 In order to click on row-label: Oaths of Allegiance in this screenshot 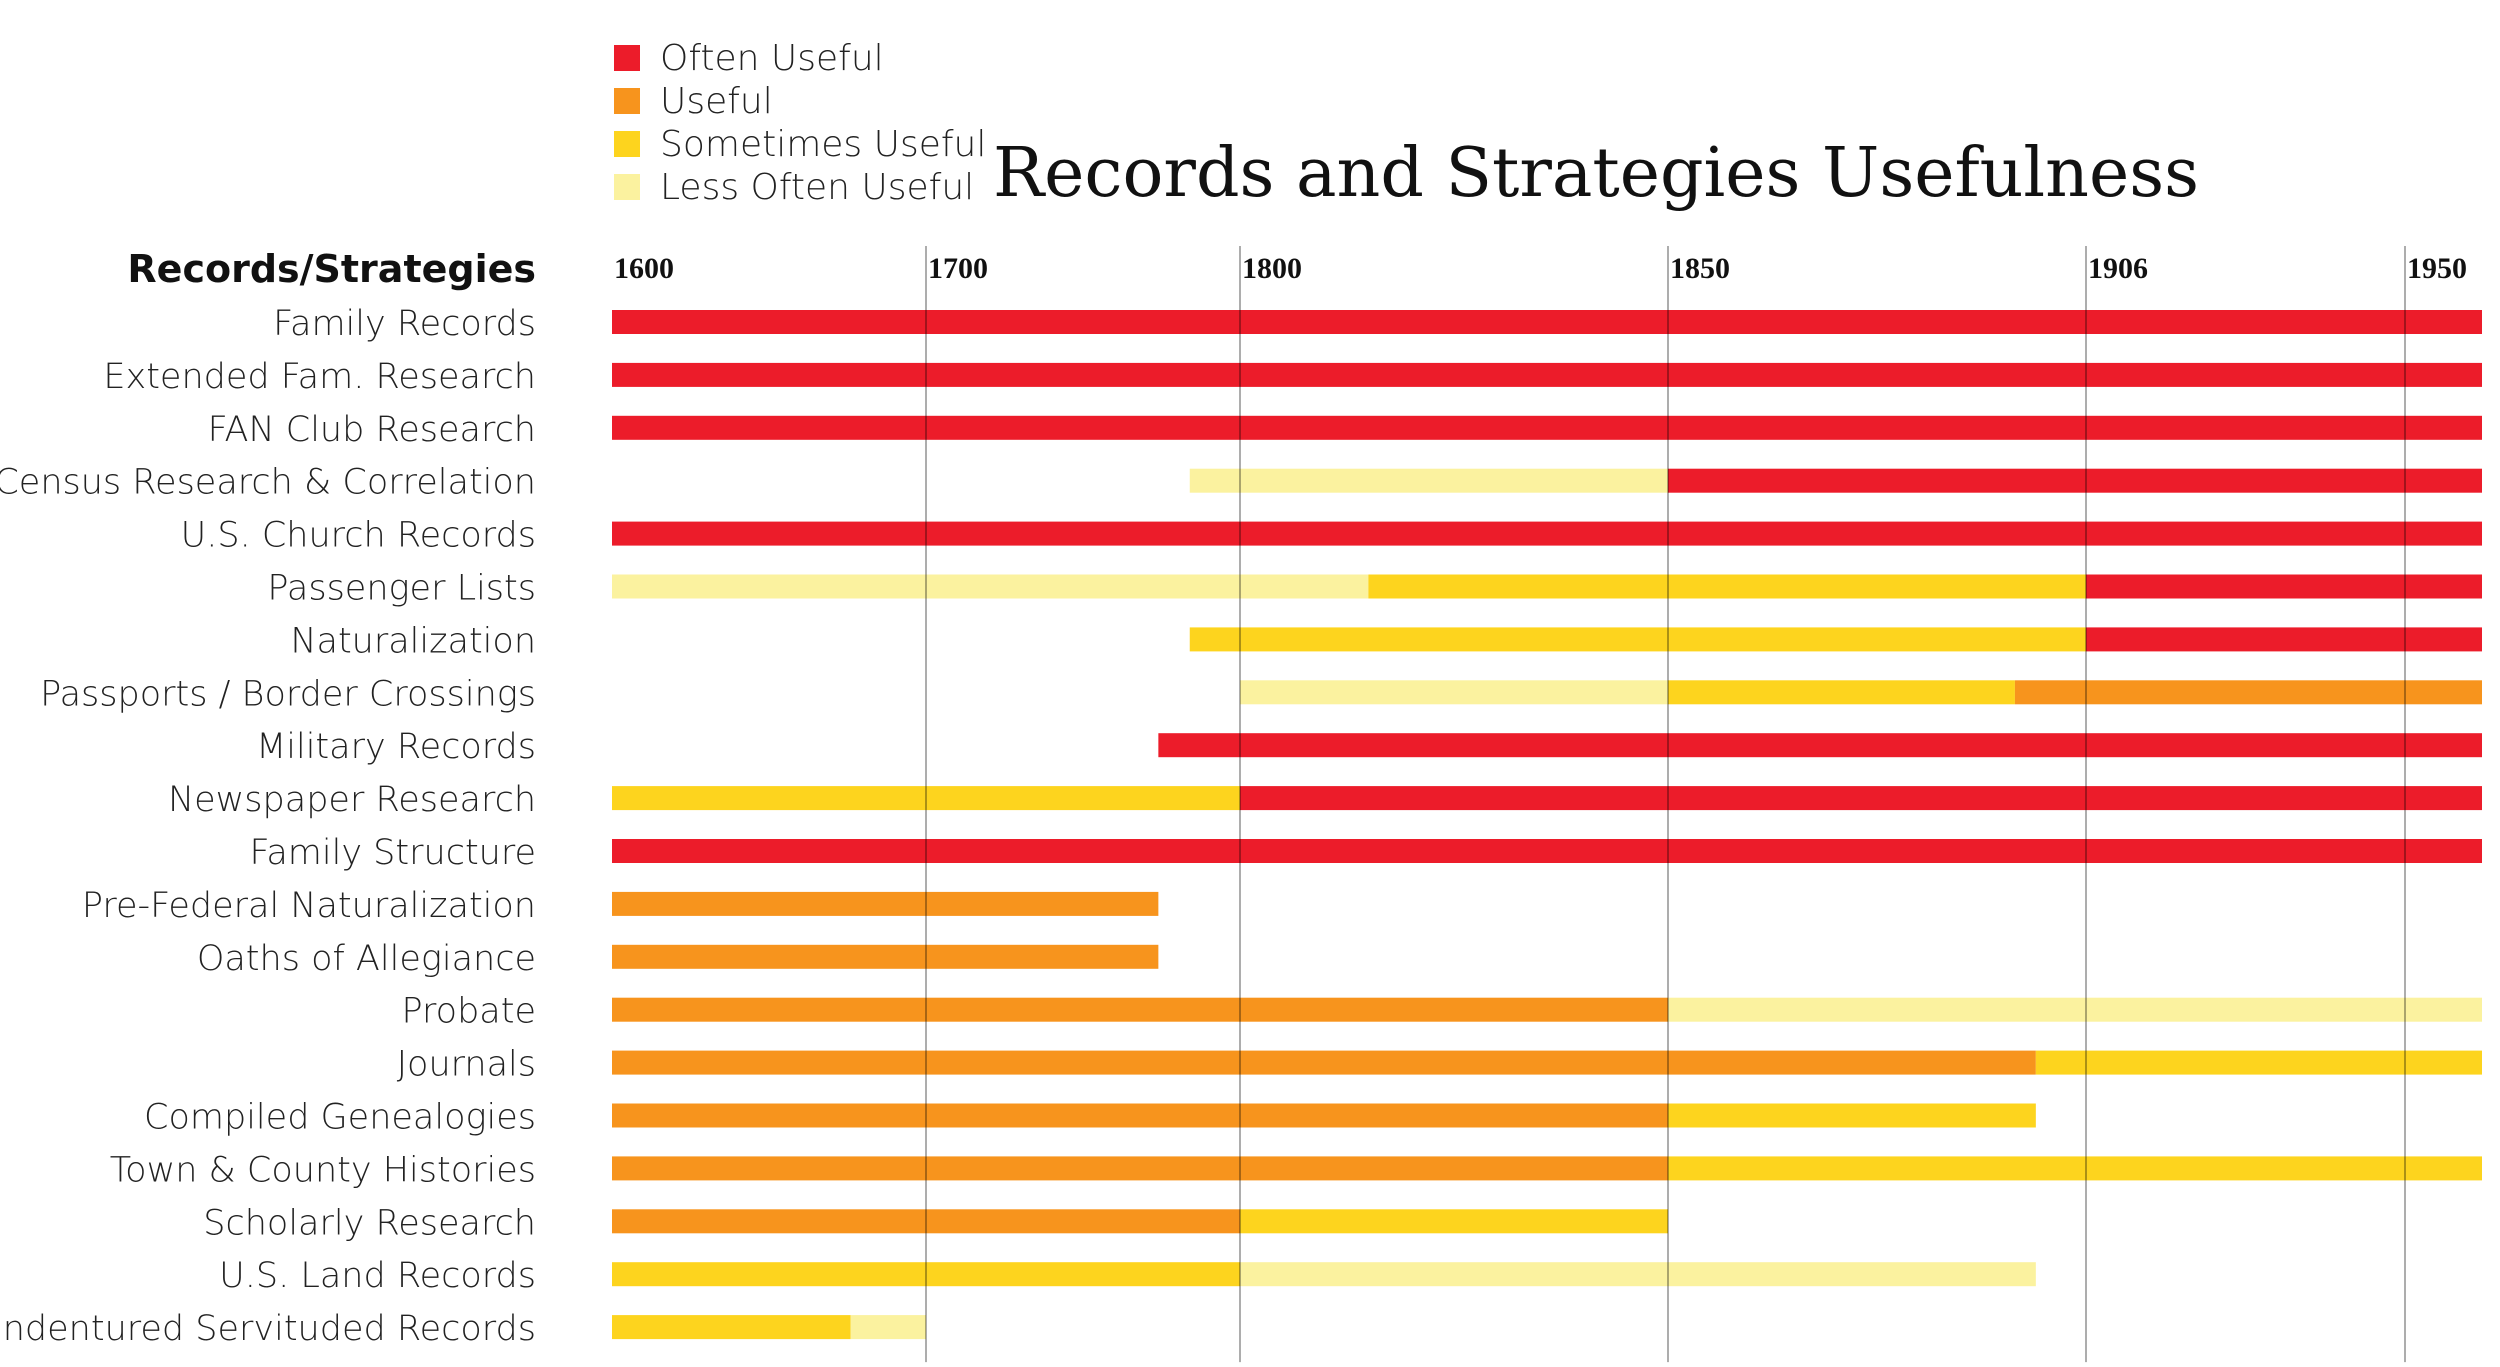, I will do `click(366, 959)`.